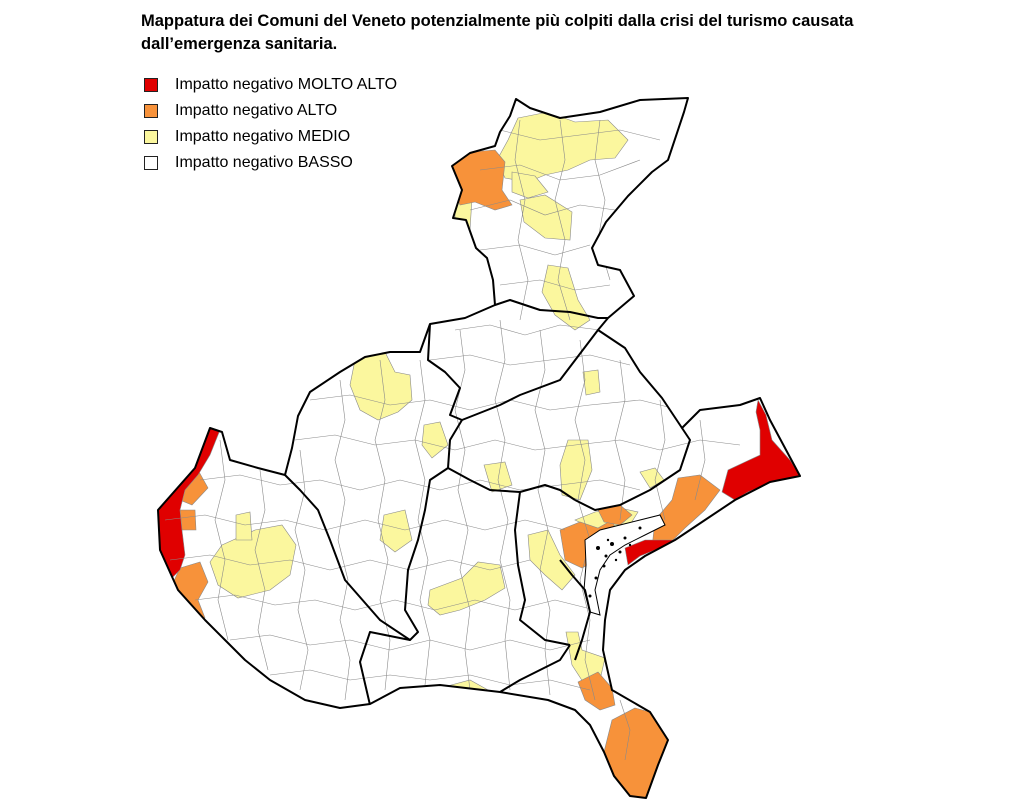  I want to click on legend-item-molto-alto: Impatto negativo MOLTO ALTO, so click(270, 85).